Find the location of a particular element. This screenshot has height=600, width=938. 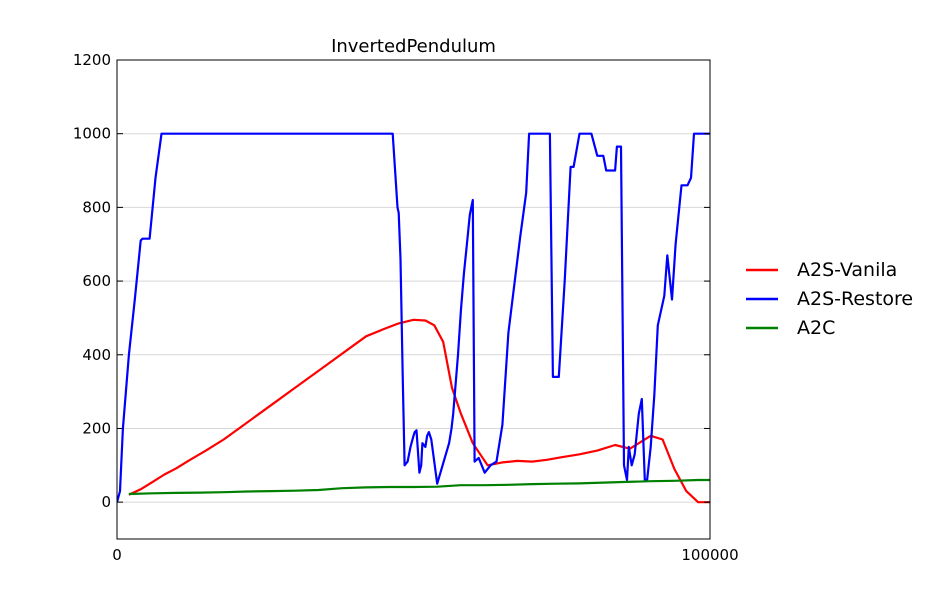

legend-label: A2S-Vanila is located at coordinates (847, 270).